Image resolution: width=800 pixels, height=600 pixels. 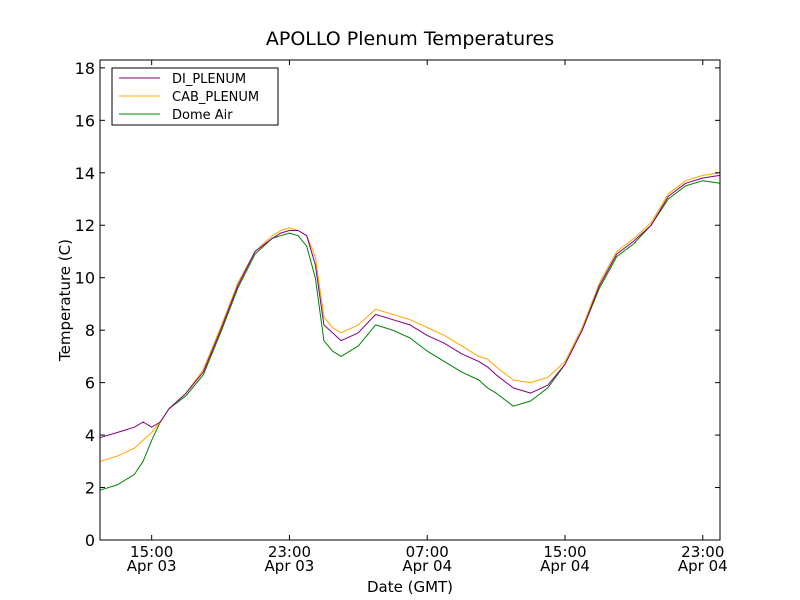 I want to click on y-tick-label: 16, so click(x=85, y=120).